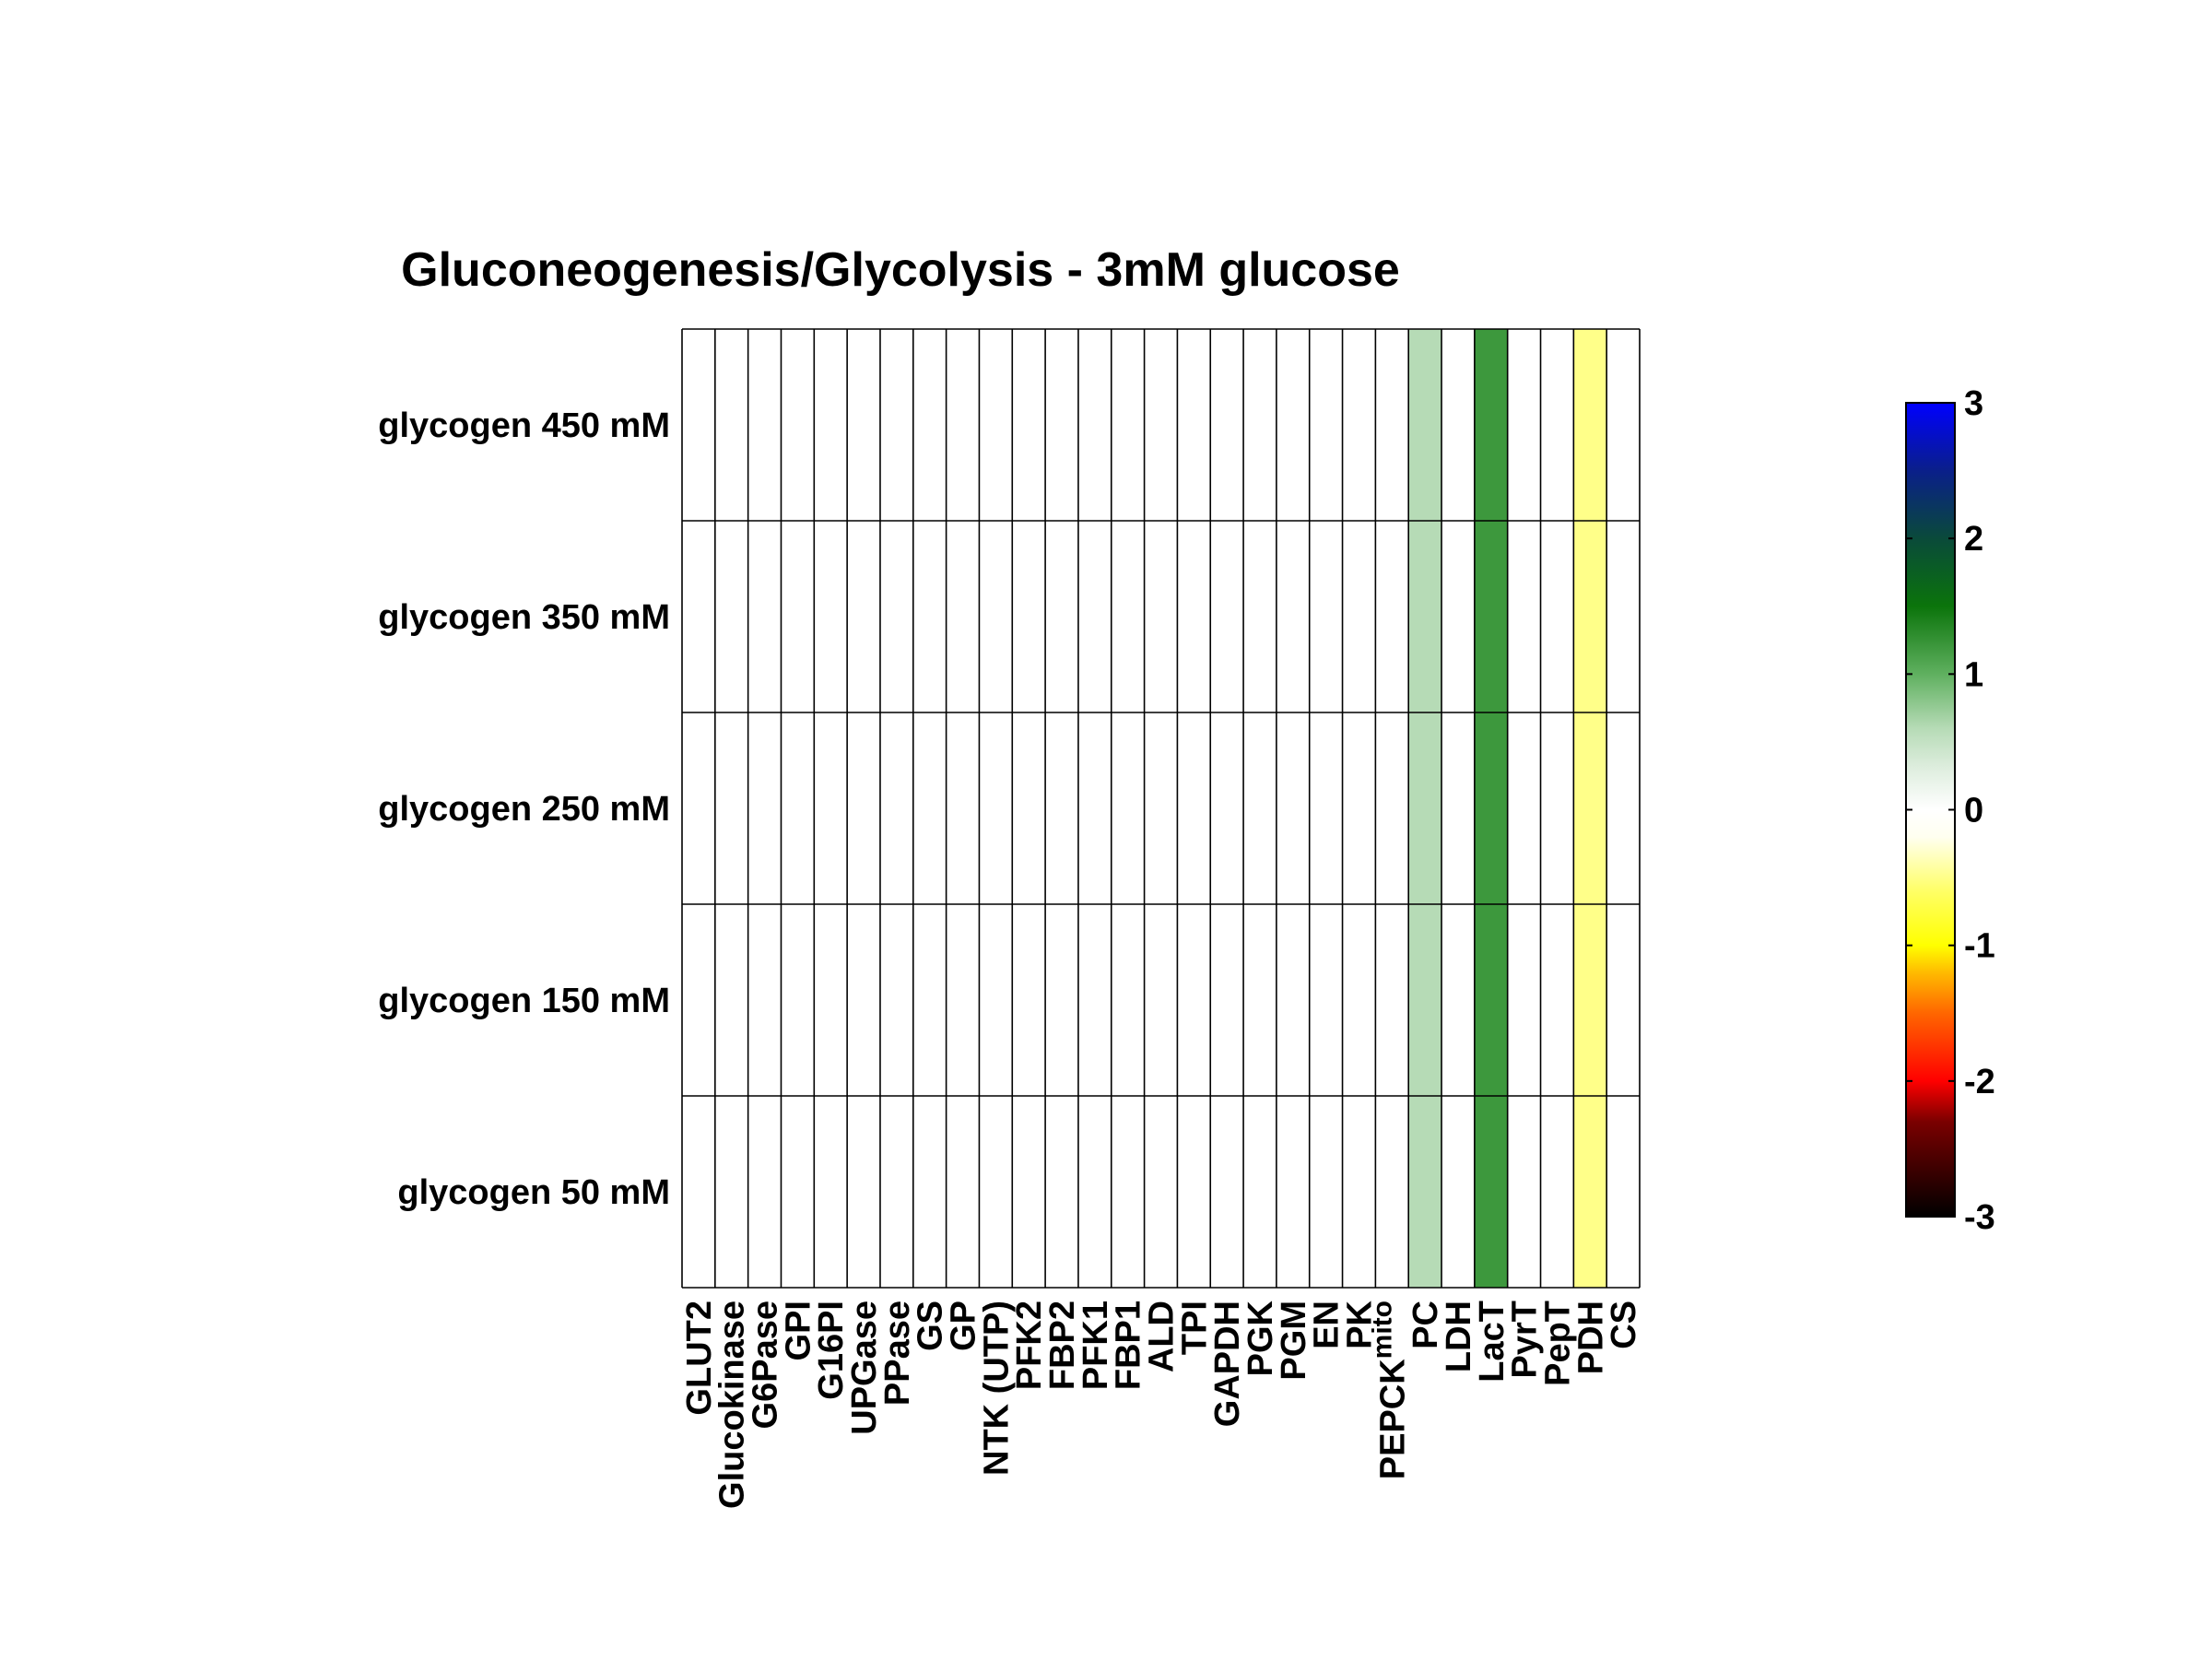 The image size is (2212, 1660). I want to click on column-label-text: PC, so click(1425, 1325).